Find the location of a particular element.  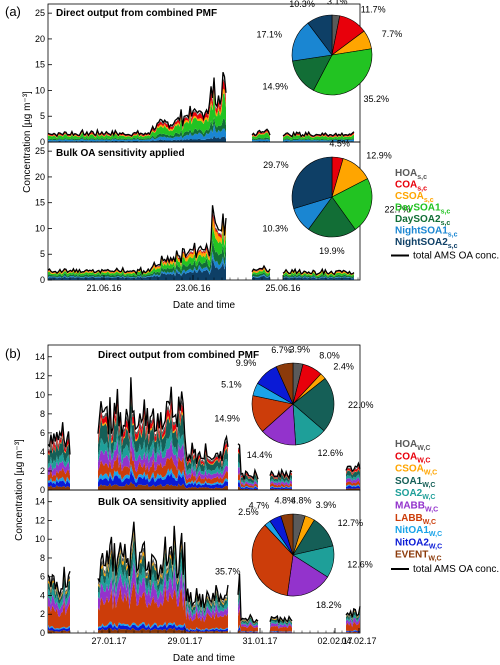

panel-a-top-pie-pct-label: 17.1% is located at coordinates (269, 35).